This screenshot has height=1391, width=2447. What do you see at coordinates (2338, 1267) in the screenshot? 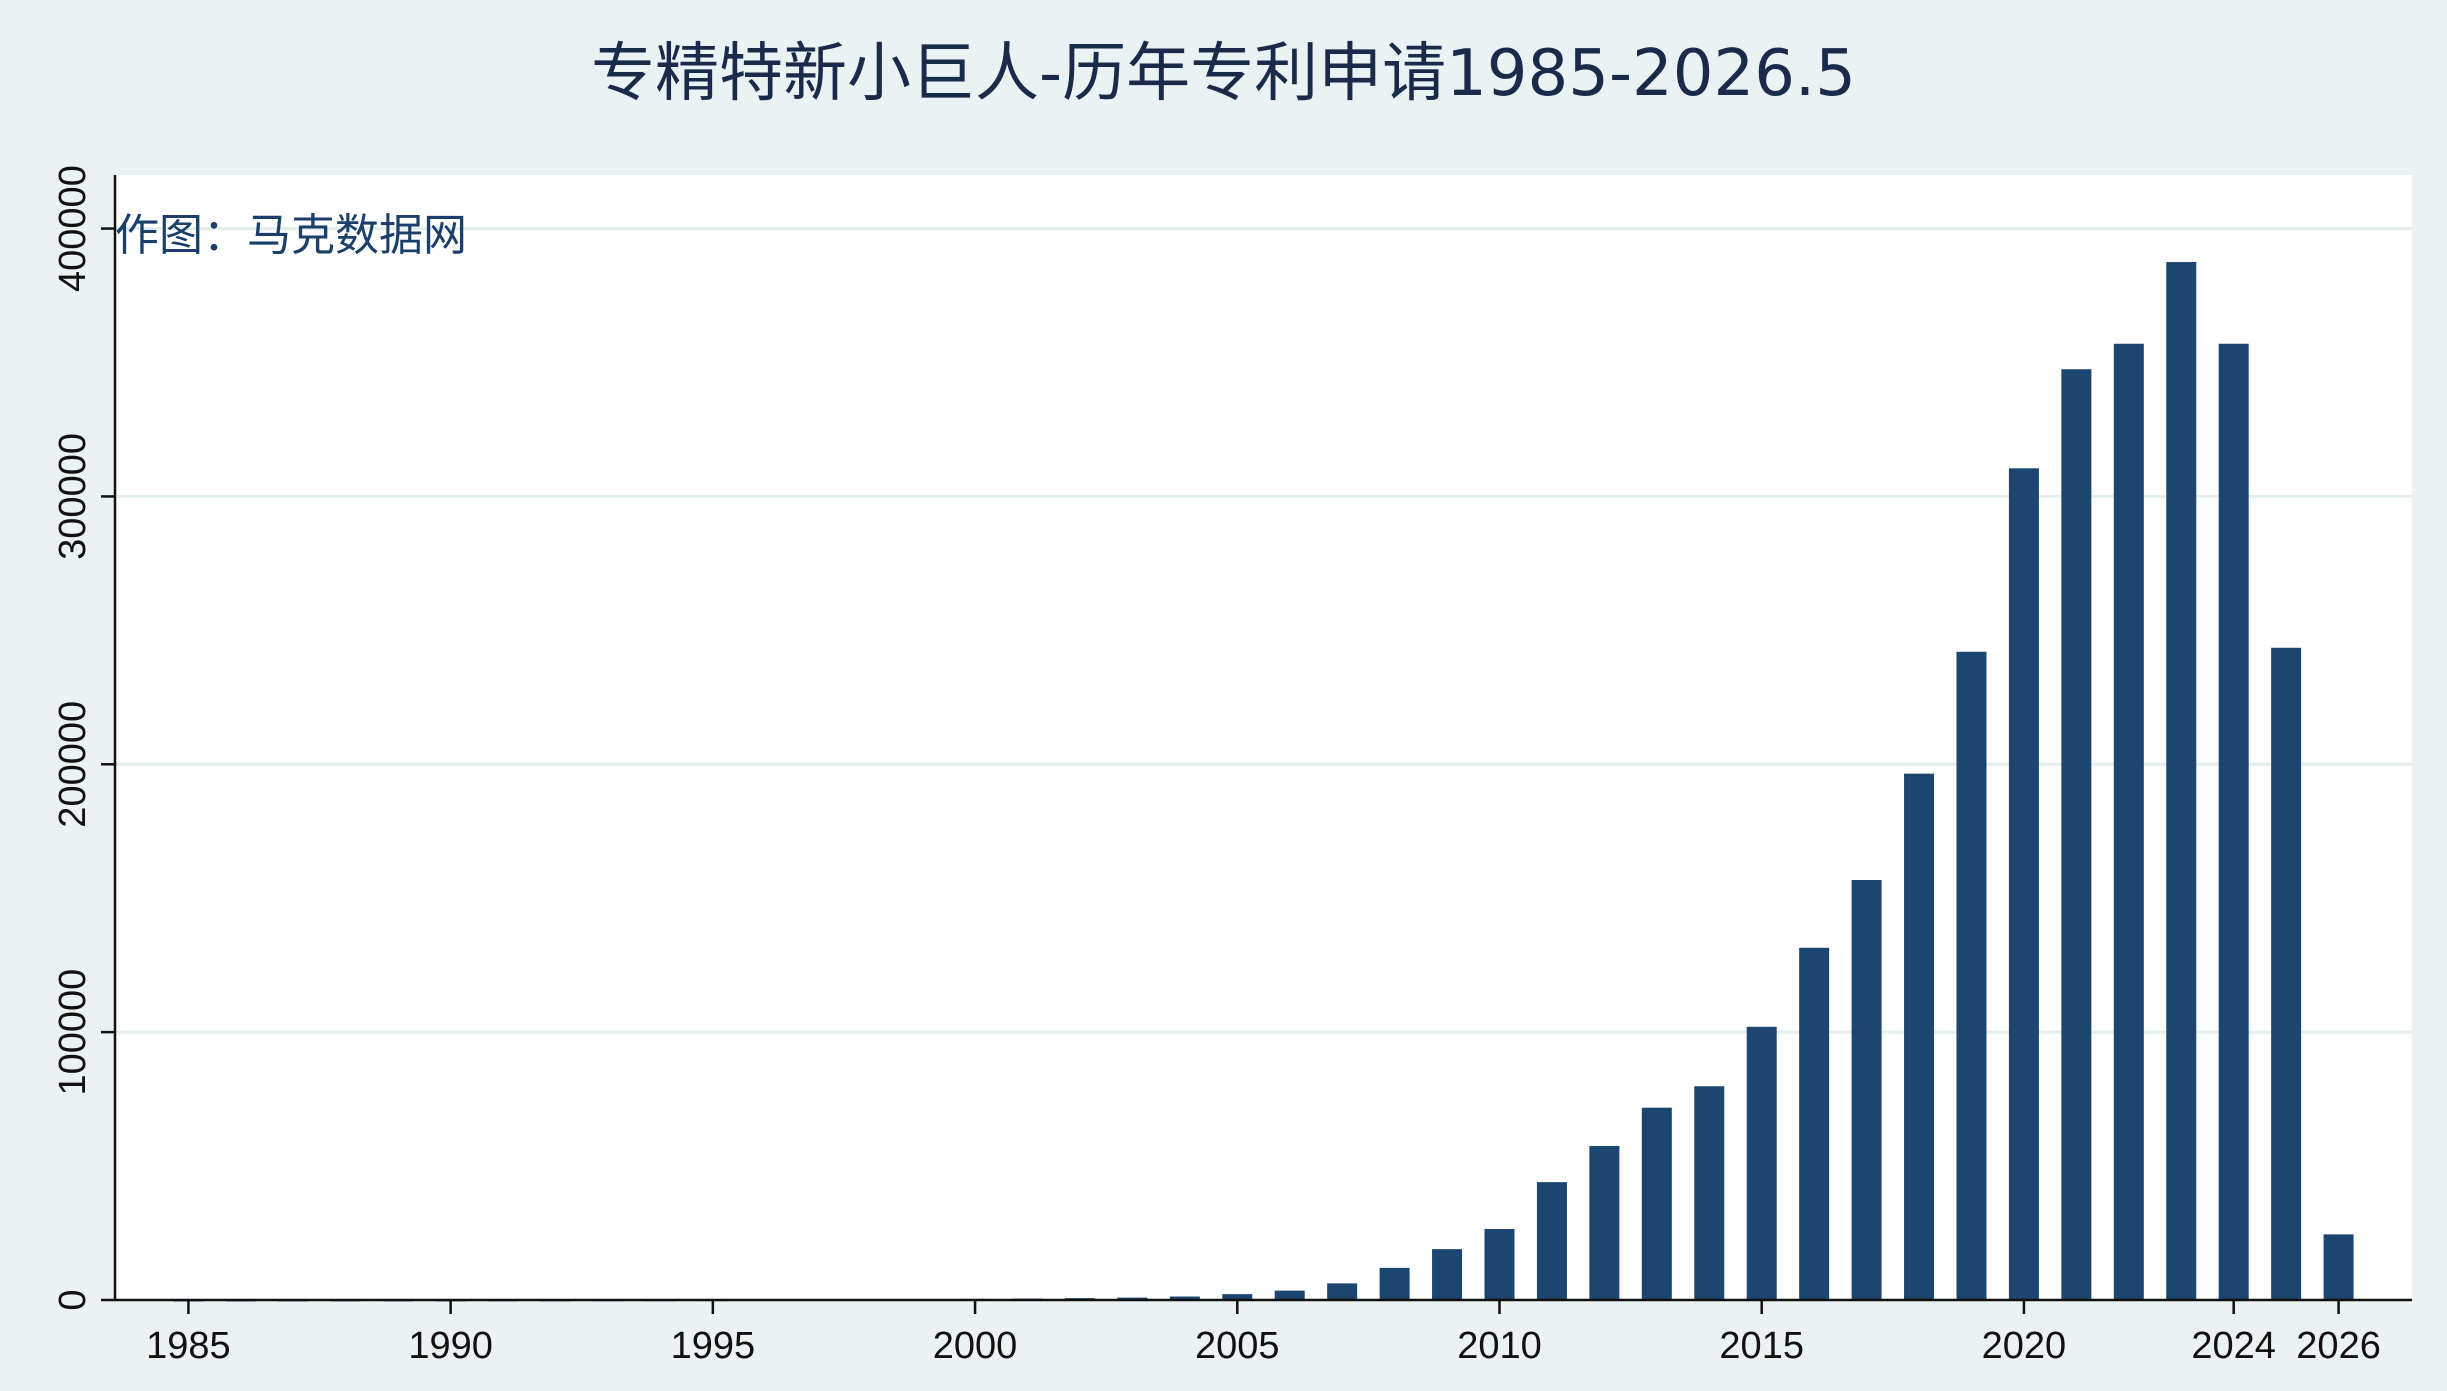
I see `bar-2026` at bounding box center [2338, 1267].